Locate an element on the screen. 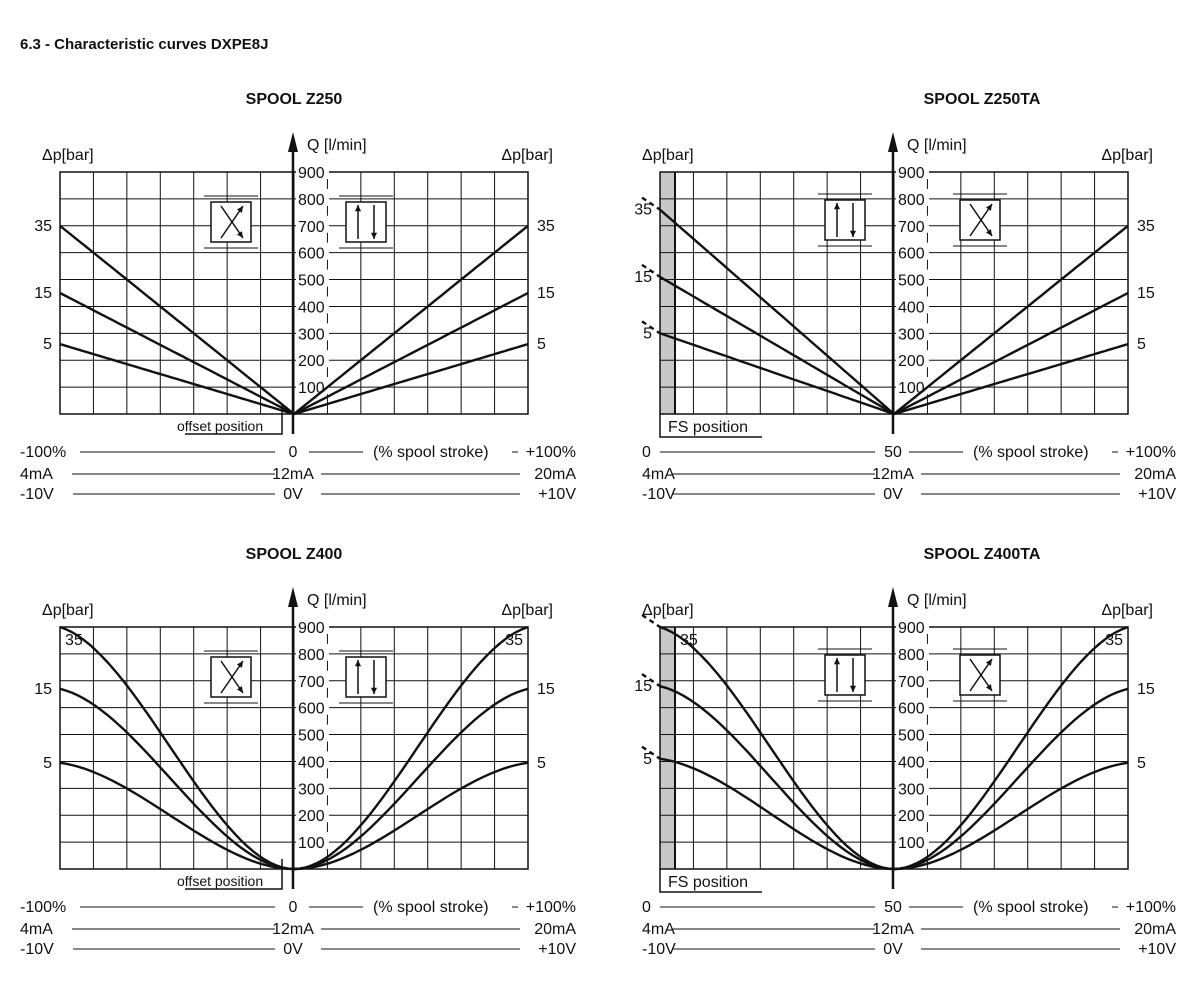 The image size is (1200, 1000). box-label-bg is located at coordinates (227, 880).